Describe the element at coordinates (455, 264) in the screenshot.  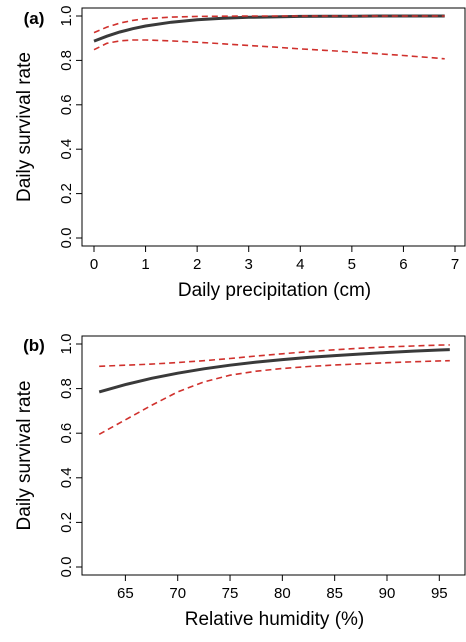
I see `x-tick-label: 7` at that location.